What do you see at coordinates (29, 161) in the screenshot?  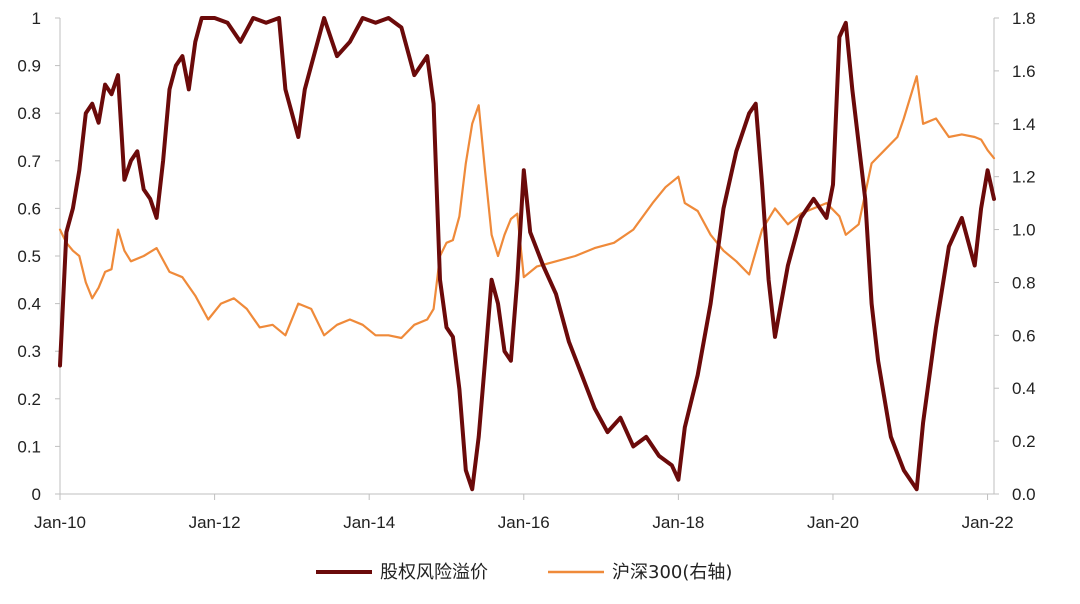 I see `left-tick-label: 0.7` at bounding box center [29, 161].